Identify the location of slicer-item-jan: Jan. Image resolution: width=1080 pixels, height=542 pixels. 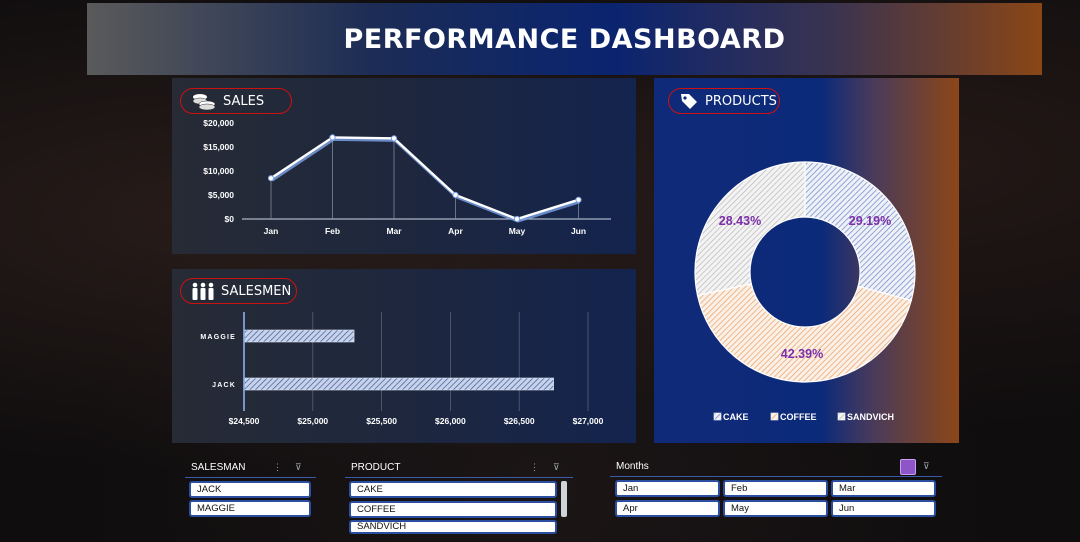
(667, 488).